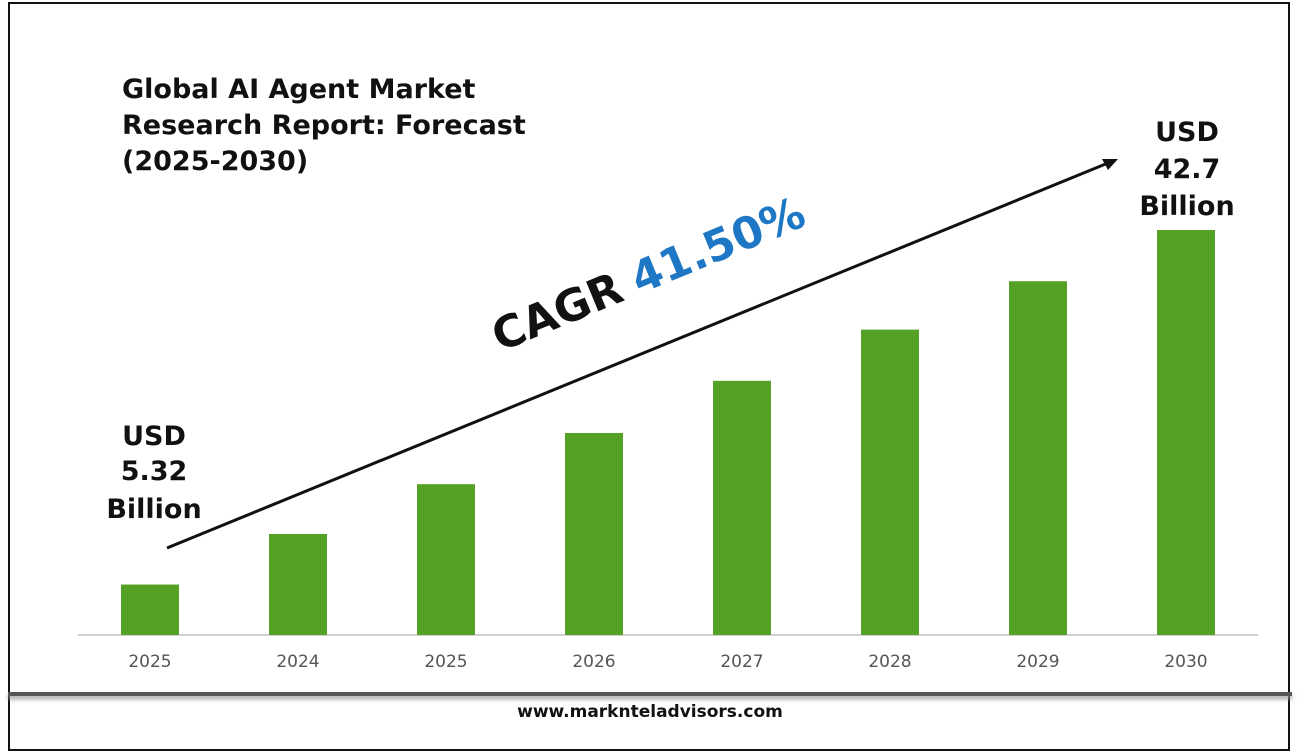 This screenshot has width=1300, height=755. Describe the element at coordinates (594, 533) in the screenshot. I see `bar-2026` at that location.